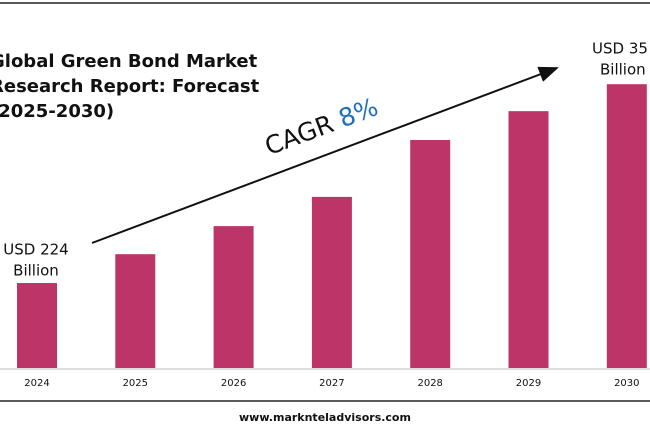 The image size is (650, 433). I want to click on start-label: Billion, so click(36, 271).